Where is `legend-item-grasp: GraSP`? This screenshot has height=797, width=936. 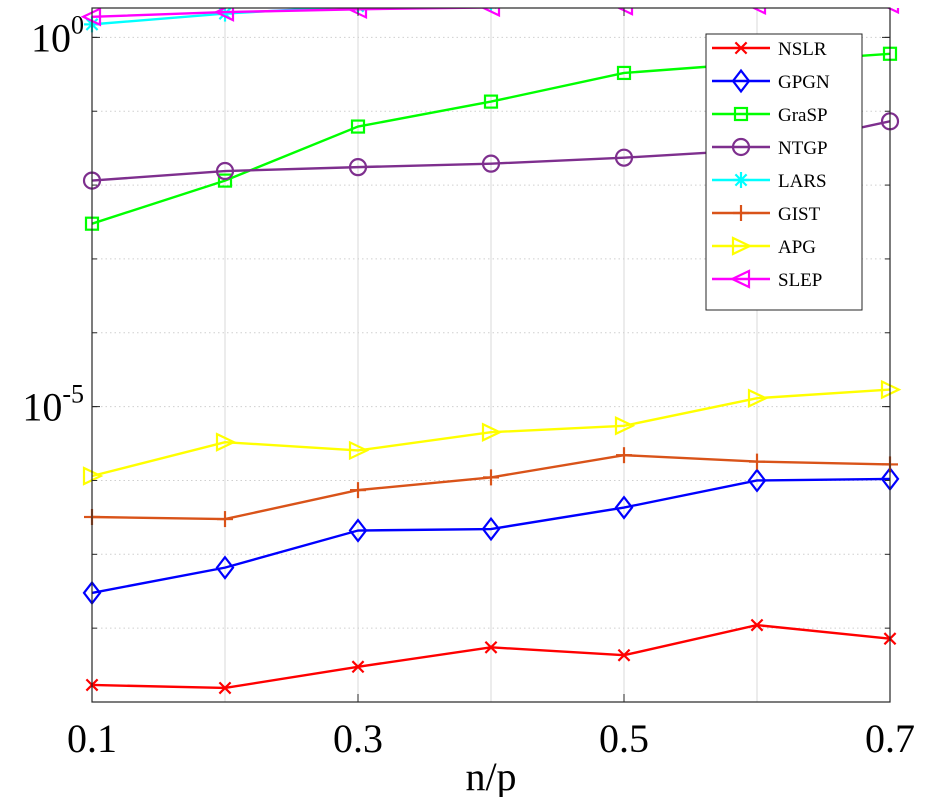
legend-item-grasp: GraSP is located at coordinates (770, 115).